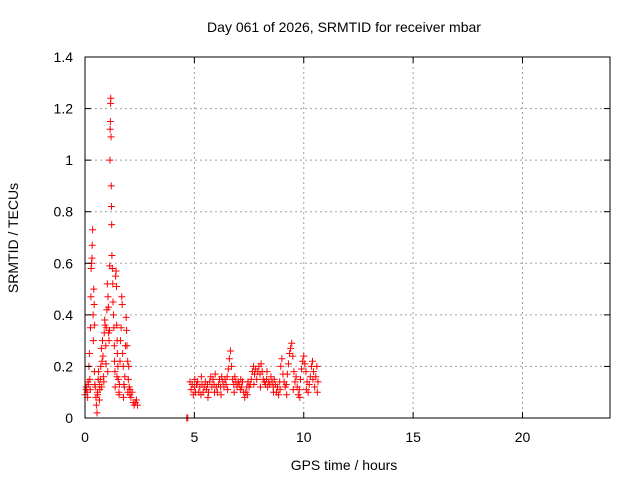 The height and width of the screenshot is (480, 640). I want to click on y-tick-label: 0.8, so click(64, 212).